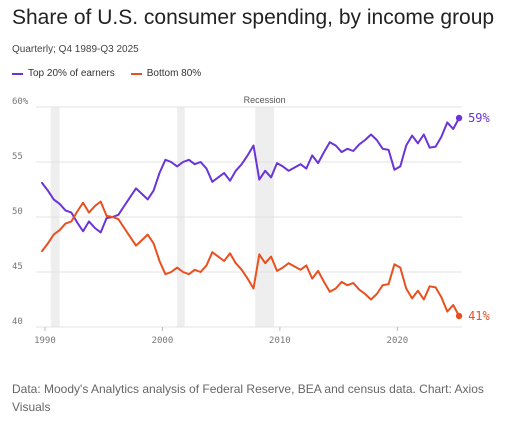 The height and width of the screenshot is (427, 518). I want to click on y-tick-label-45: 45, so click(17, 267).